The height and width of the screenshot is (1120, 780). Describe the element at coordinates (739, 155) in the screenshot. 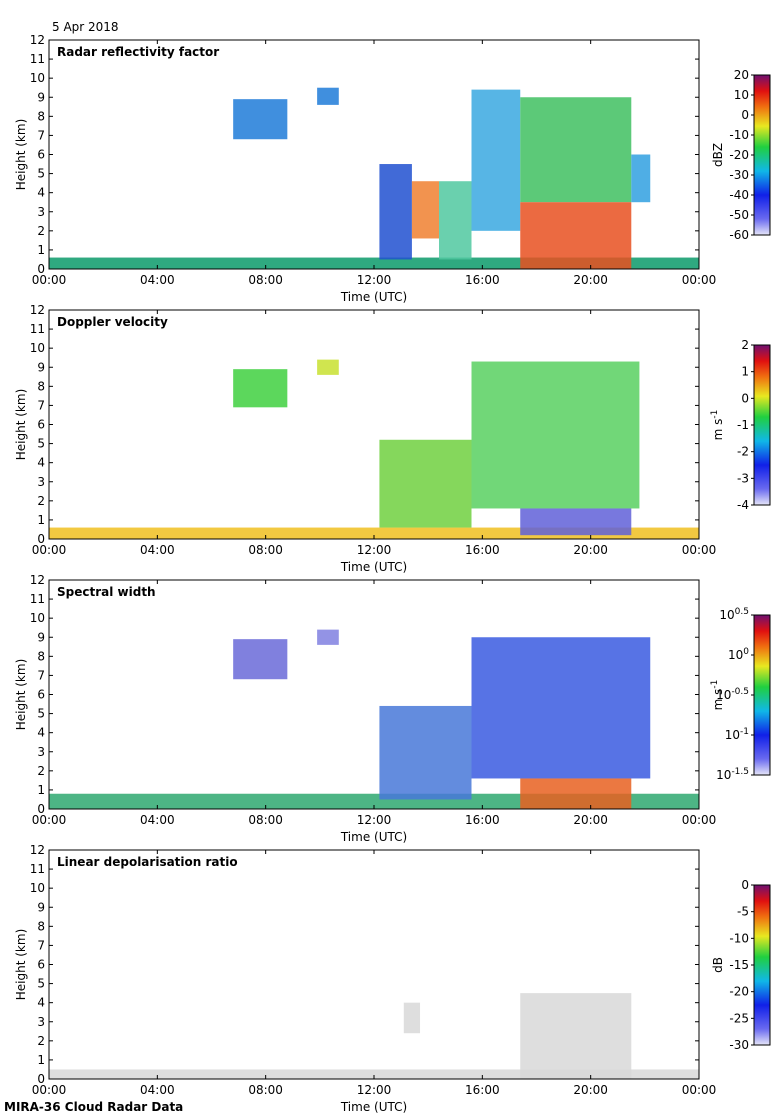

I see `colorbar-tick-label: -20` at that location.